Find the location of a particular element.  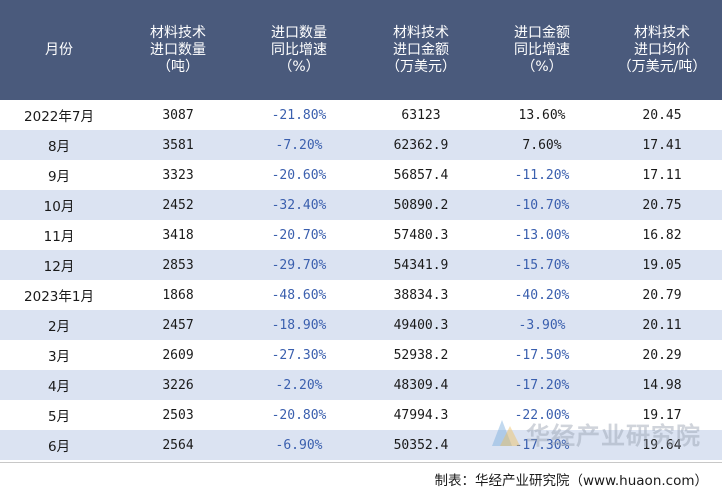

value-cell: 50352.4 is located at coordinates (421, 445).